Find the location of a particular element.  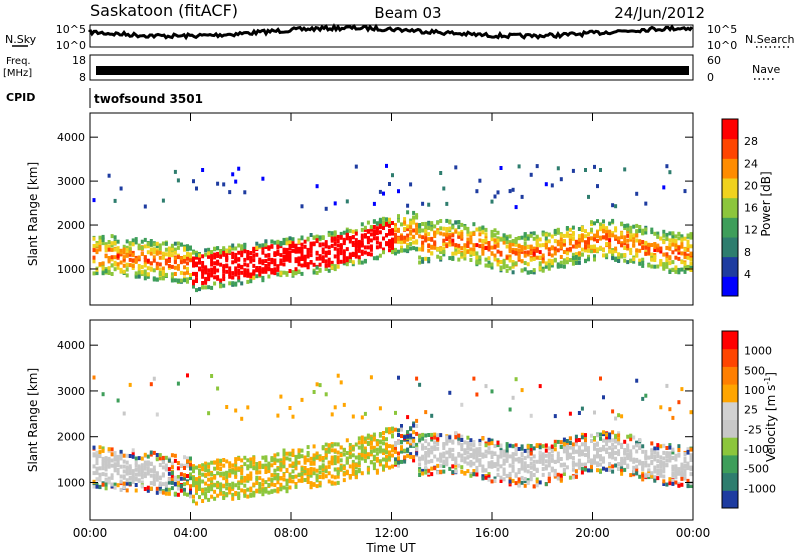

power-colorbar-tick: 16 is located at coordinates (751, 208).